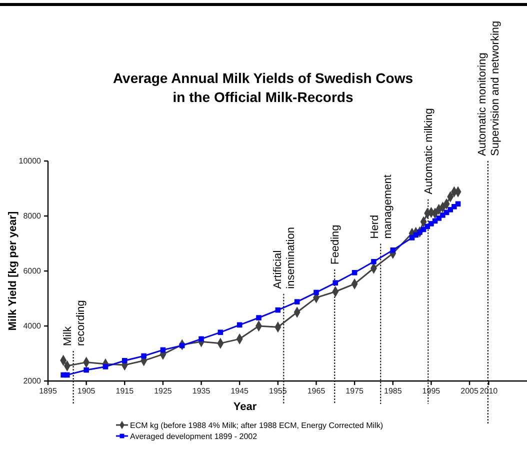  What do you see at coordinates (316, 391) in the screenshot?
I see `x-tick-label: 1965` at bounding box center [316, 391].